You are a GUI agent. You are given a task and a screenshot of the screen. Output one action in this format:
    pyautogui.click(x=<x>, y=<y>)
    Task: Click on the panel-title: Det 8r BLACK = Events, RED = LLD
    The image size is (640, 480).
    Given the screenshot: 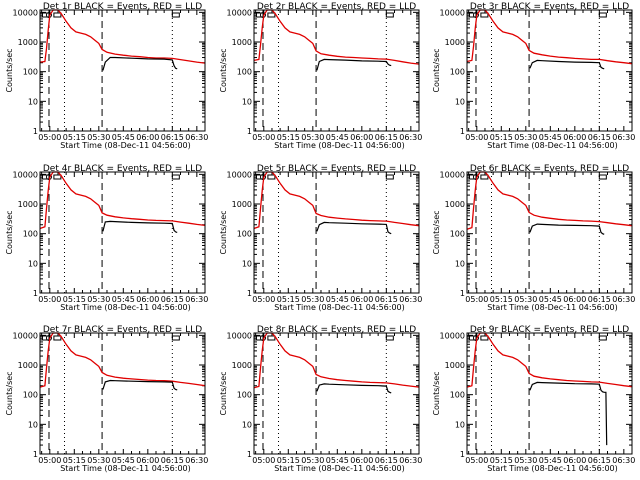 What is the action you would take?
    pyautogui.click(x=336, y=330)
    